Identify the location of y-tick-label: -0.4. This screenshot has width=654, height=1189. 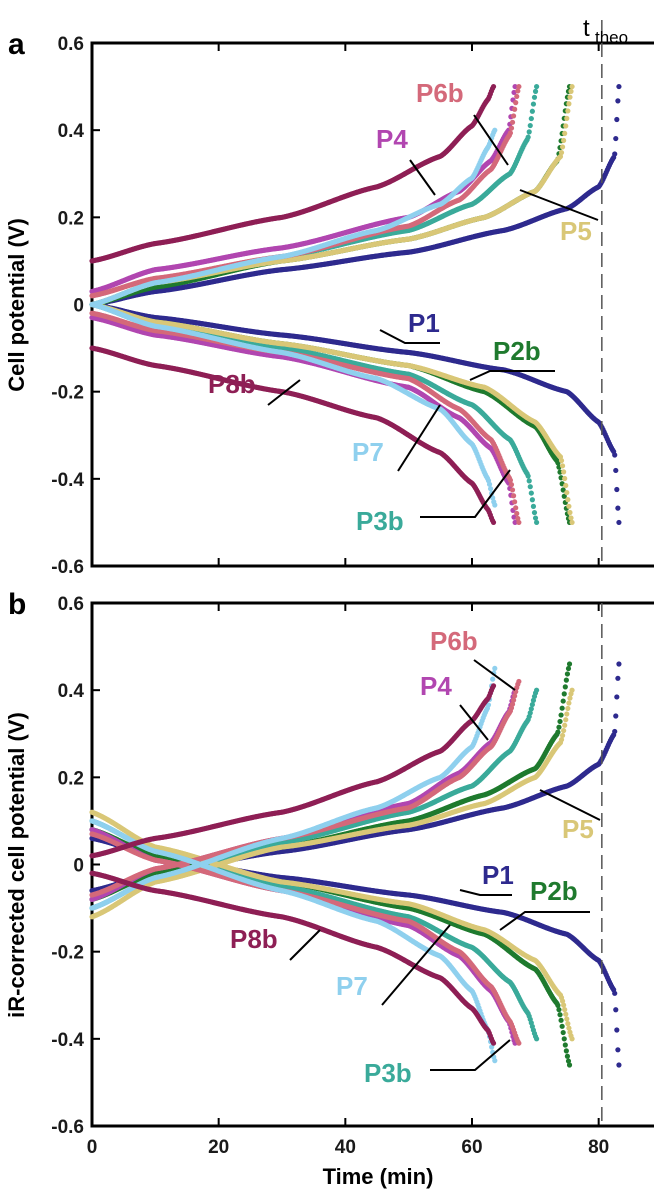
(67, 480).